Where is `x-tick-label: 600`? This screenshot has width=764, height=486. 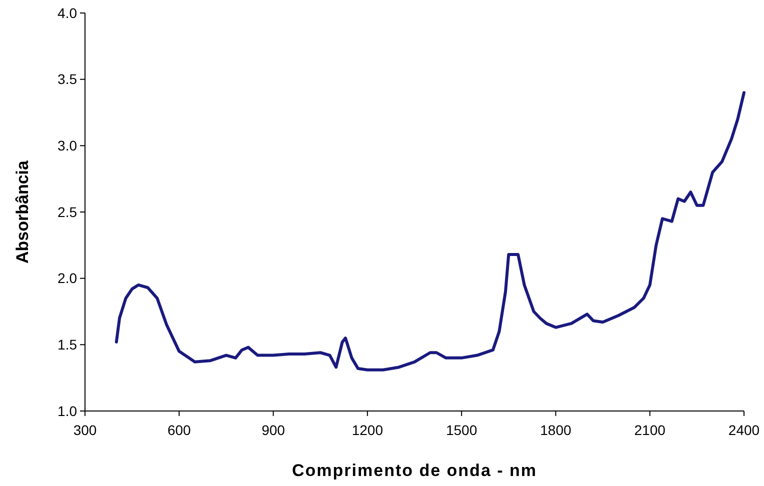 x-tick-label: 600 is located at coordinates (179, 430).